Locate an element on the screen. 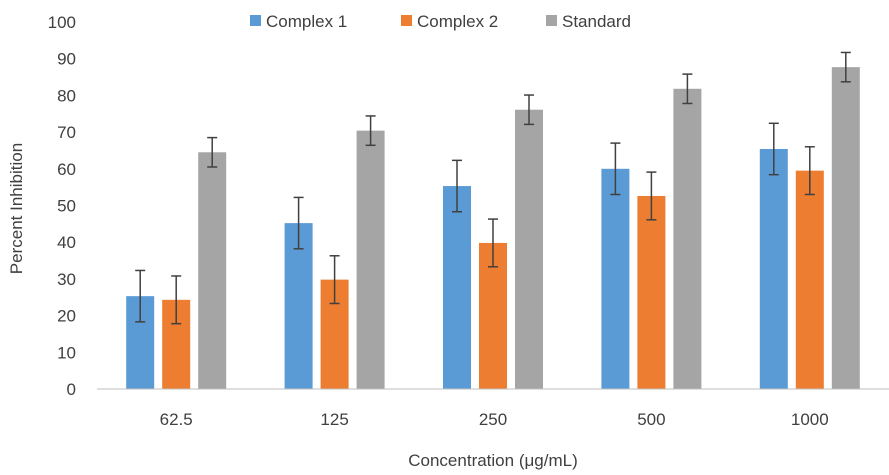 Image resolution: width=889 pixels, height=475 pixels. y-tick-label: 50 is located at coordinates (66, 206).